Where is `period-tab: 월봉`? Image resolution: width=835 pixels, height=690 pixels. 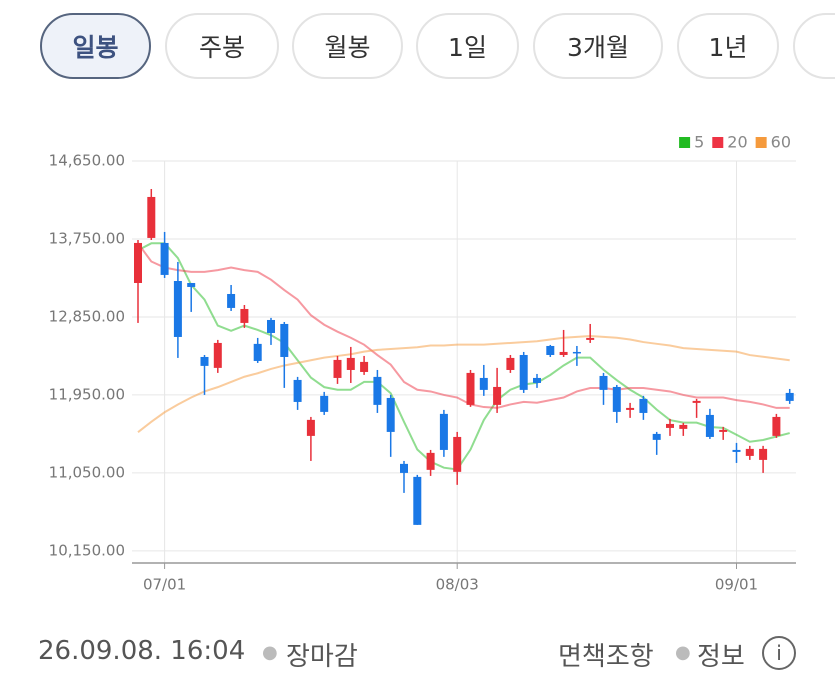 period-tab: 월봉 is located at coordinates (347, 46).